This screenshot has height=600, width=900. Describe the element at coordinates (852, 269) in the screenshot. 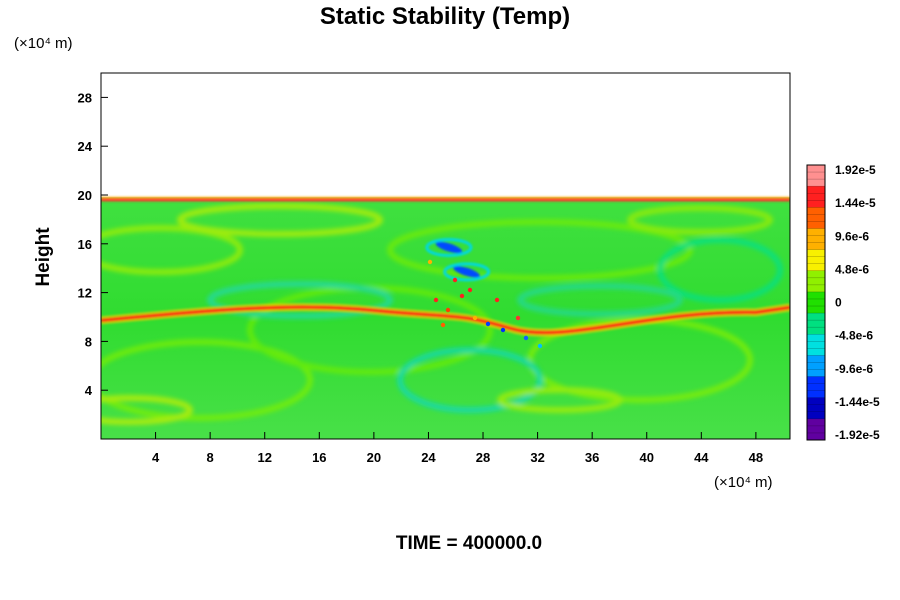

I see `colorbar-label: 4.8e-6` at that location.